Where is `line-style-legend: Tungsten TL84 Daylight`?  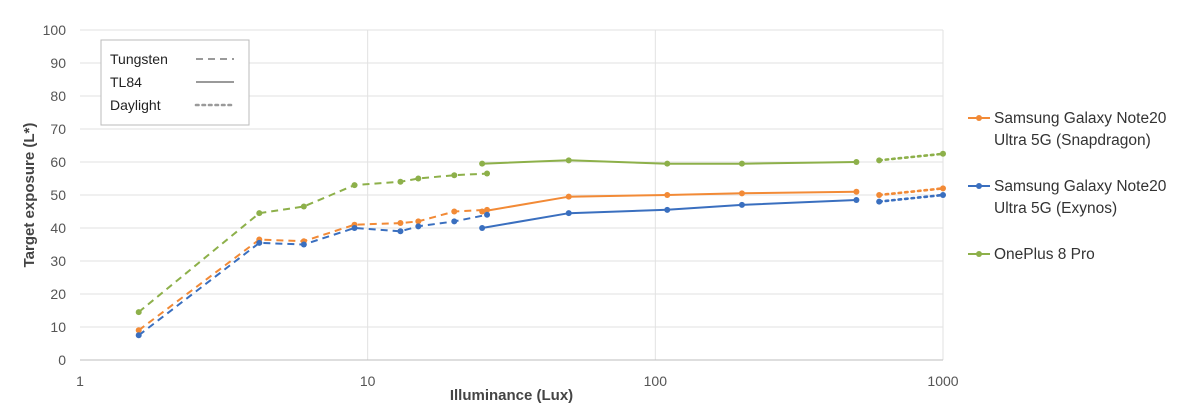 line-style-legend: Tungsten TL84 Daylight is located at coordinates (175, 82).